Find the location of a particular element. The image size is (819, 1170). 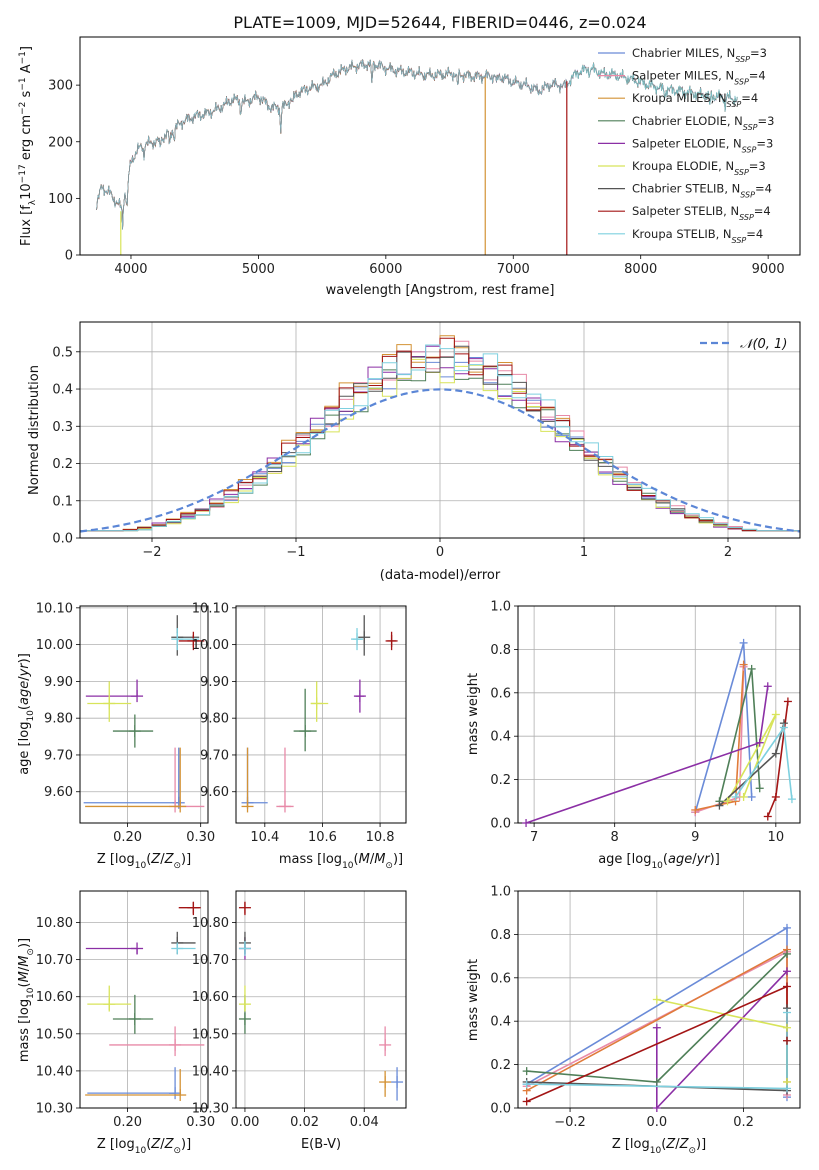

y-tick-label: 9.80 is located at coordinates (214, 719).